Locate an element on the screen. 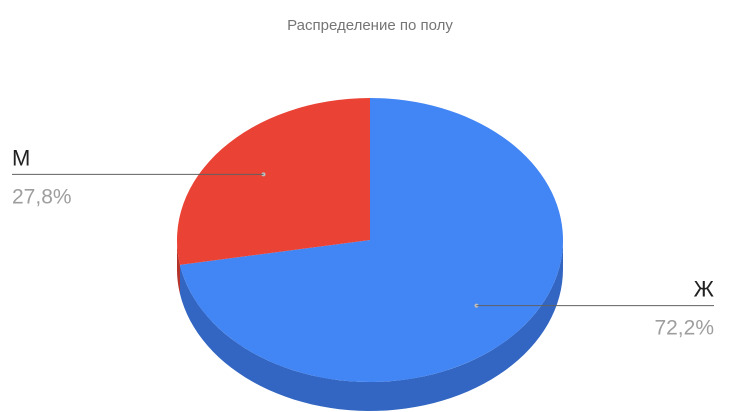 The image size is (730, 412). chart-title: Распределение по полу is located at coordinates (370, 25).